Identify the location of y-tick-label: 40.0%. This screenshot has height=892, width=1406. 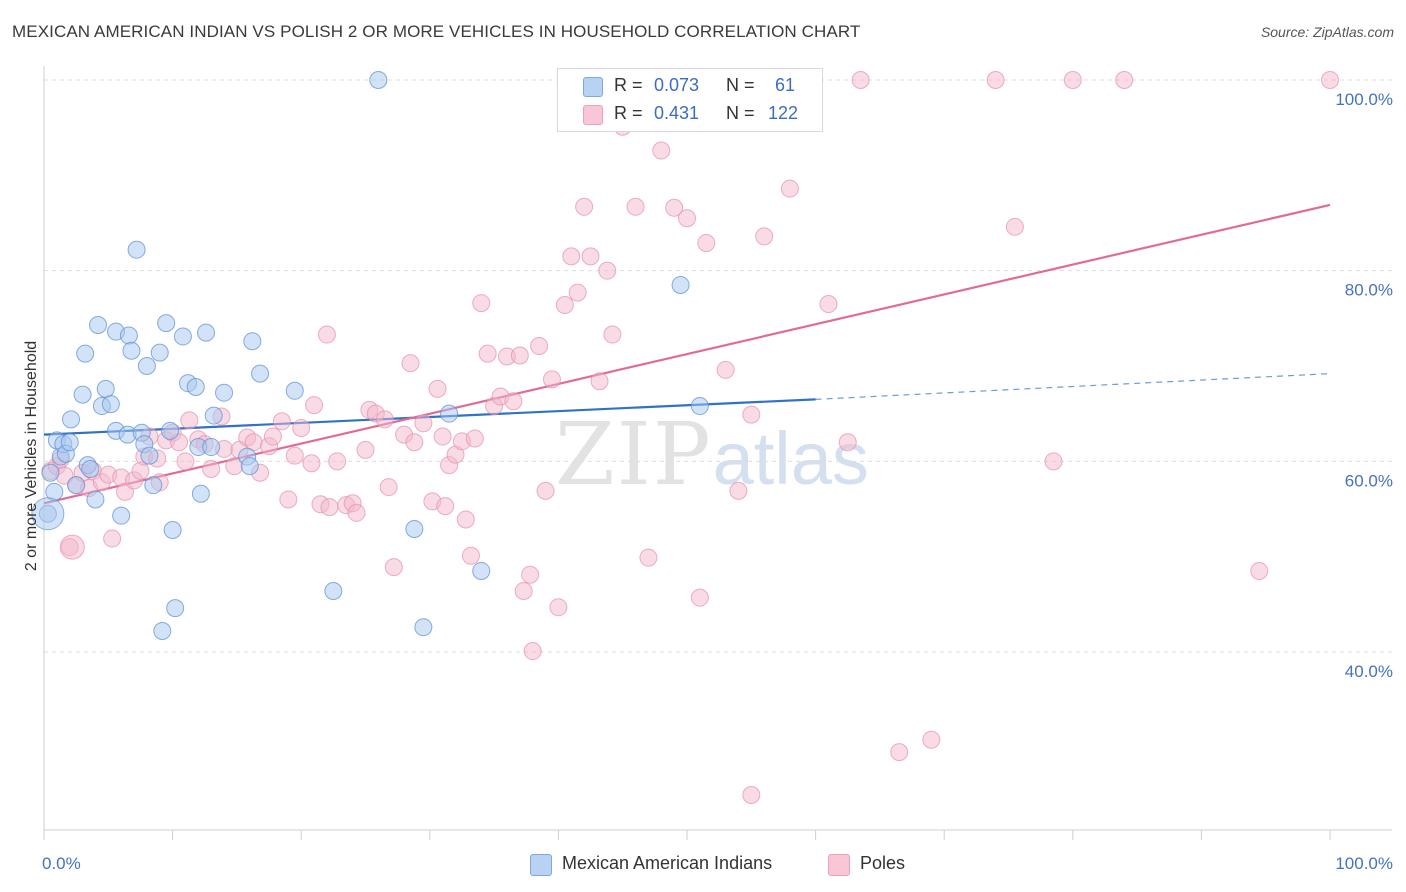
(1369, 671).